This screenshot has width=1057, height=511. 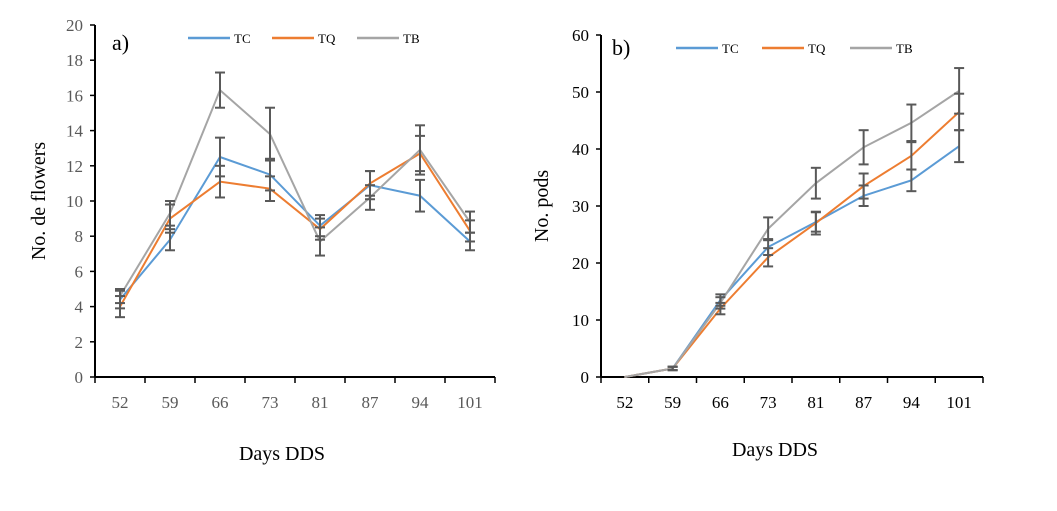 What do you see at coordinates (79, 307) in the screenshot?
I see `y-tick-label: 4` at bounding box center [79, 307].